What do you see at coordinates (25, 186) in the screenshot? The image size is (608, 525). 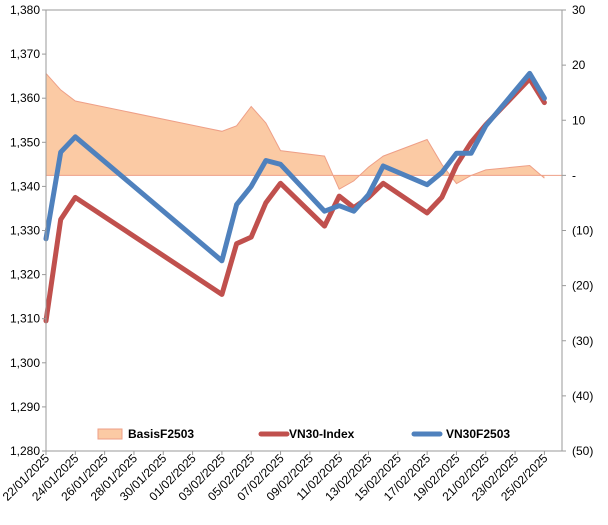 I see `left-axis-tick-label: 1,340` at bounding box center [25, 186].